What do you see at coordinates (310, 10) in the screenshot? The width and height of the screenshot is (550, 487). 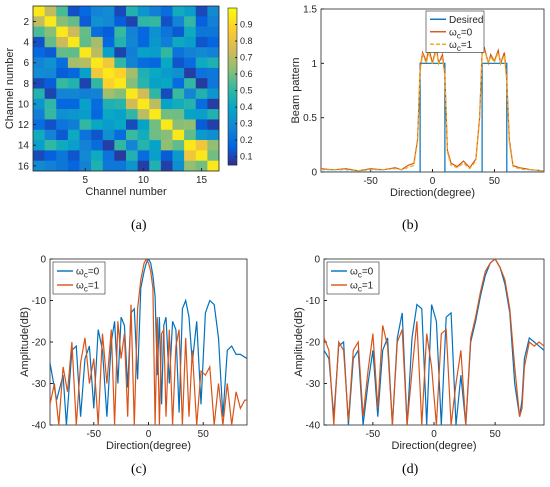 I see `ytick-label-b: 1.5` at bounding box center [310, 10].